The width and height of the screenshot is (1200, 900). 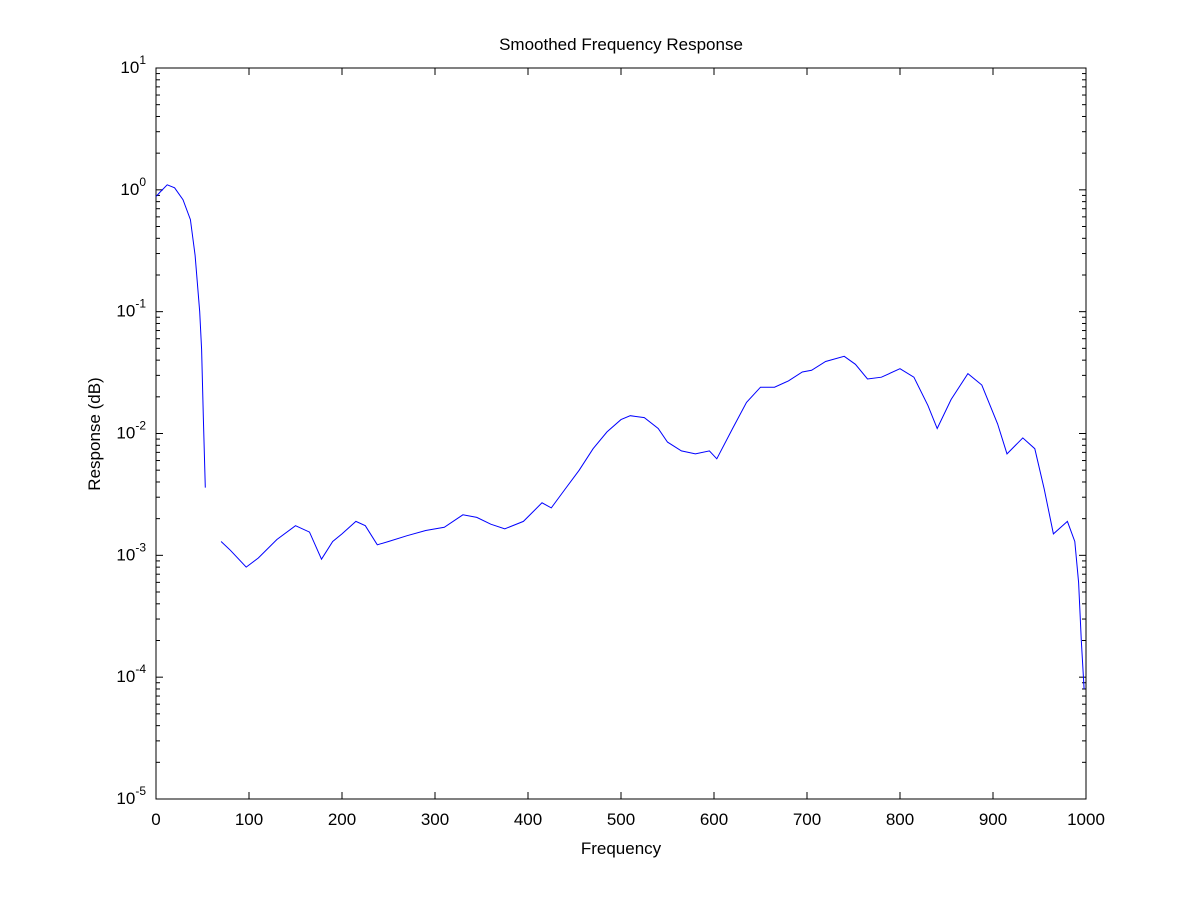 What do you see at coordinates (131, 796) in the screenshot?
I see `y-tick-label: 10⁻⁵` at bounding box center [131, 796].